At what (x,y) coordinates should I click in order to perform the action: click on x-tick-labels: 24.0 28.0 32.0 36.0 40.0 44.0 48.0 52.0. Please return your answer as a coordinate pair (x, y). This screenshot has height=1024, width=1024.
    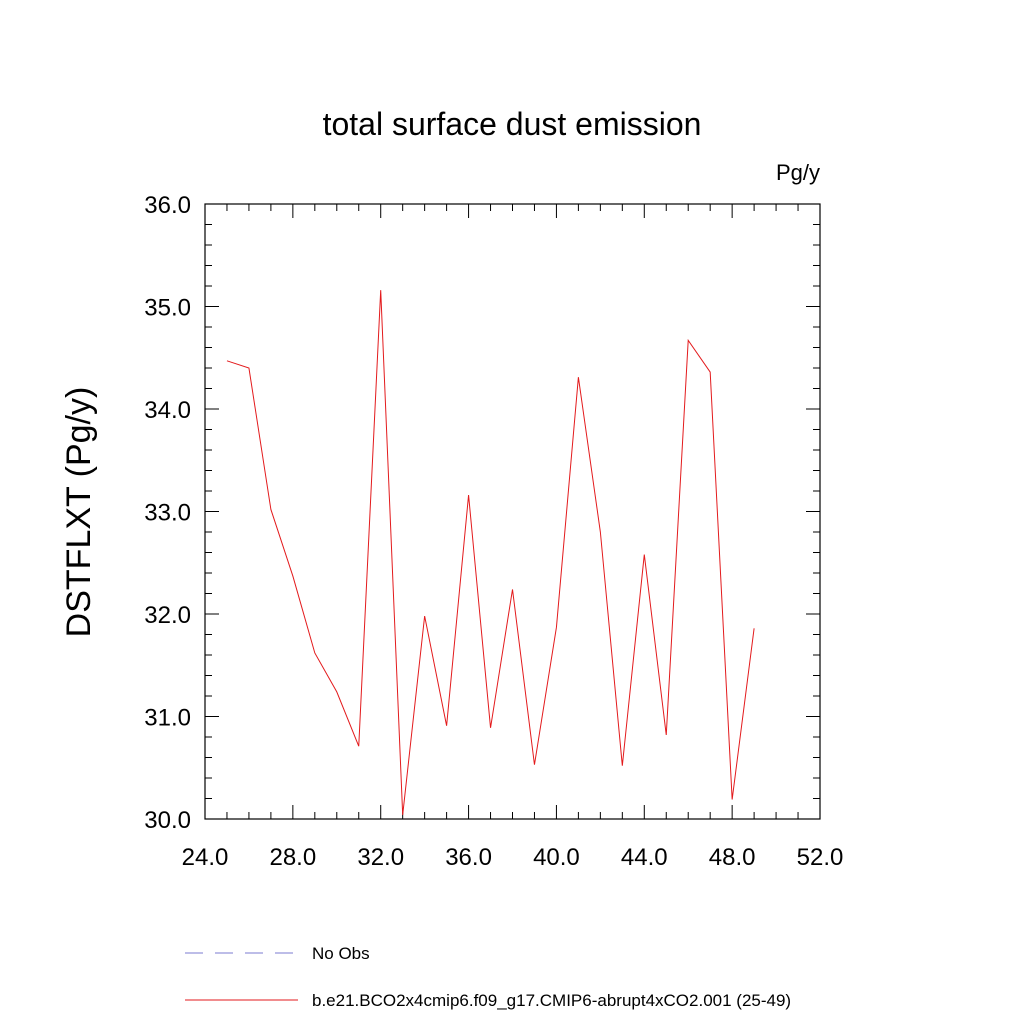
    Looking at the image, I should click on (513, 857).